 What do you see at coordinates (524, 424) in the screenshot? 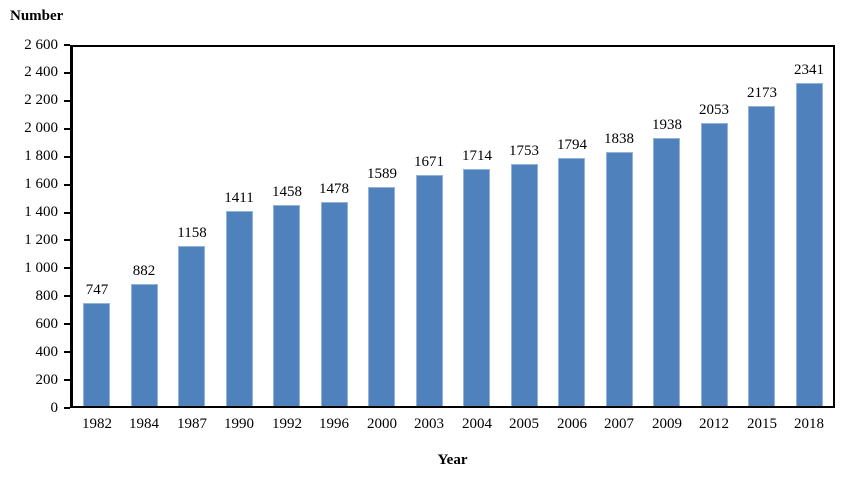
I see `x-tick-label: 2005` at bounding box center [524, 424].